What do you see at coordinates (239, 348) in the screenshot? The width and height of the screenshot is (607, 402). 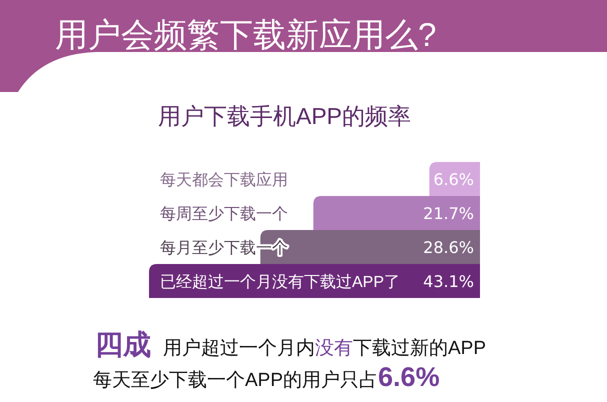 I see `annotation: 用户超过一个月内` at bounding box center [239, 348].